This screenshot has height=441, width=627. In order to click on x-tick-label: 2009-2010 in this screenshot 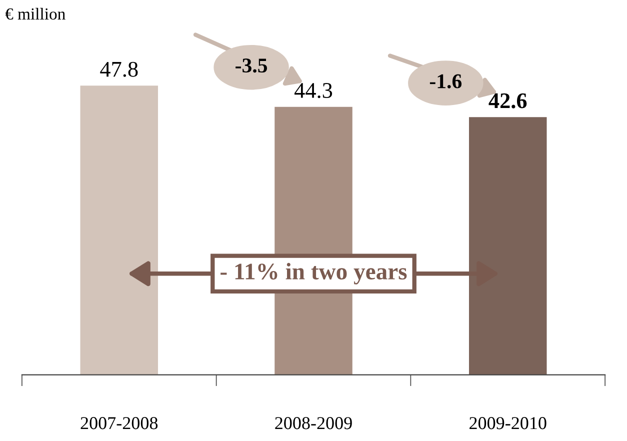, I will do `click(508, 423)`.